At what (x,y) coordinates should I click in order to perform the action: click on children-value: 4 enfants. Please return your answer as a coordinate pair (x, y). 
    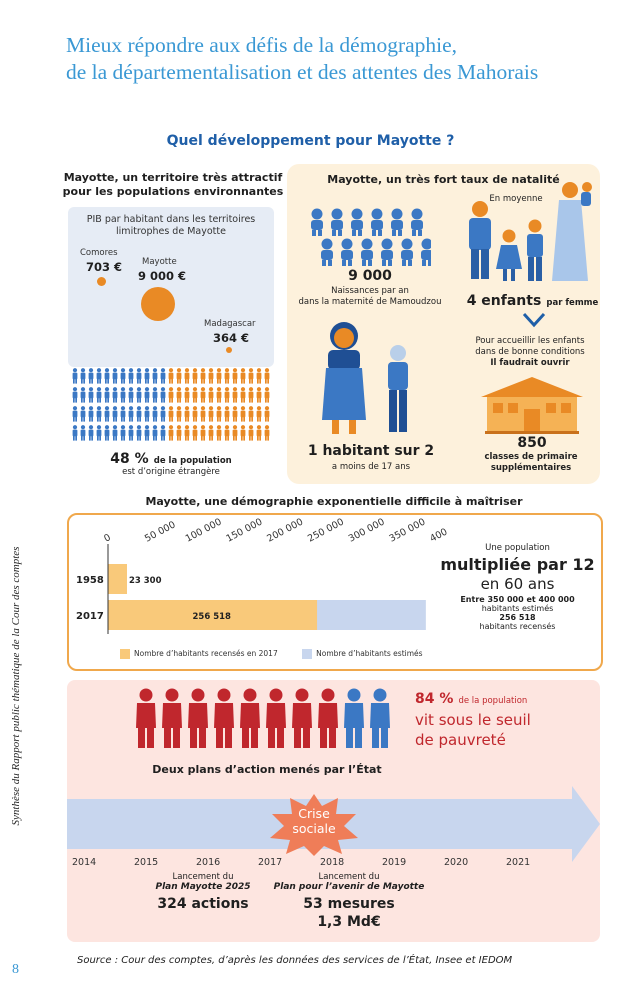
    Looking at the image, I should click on (504, 301).